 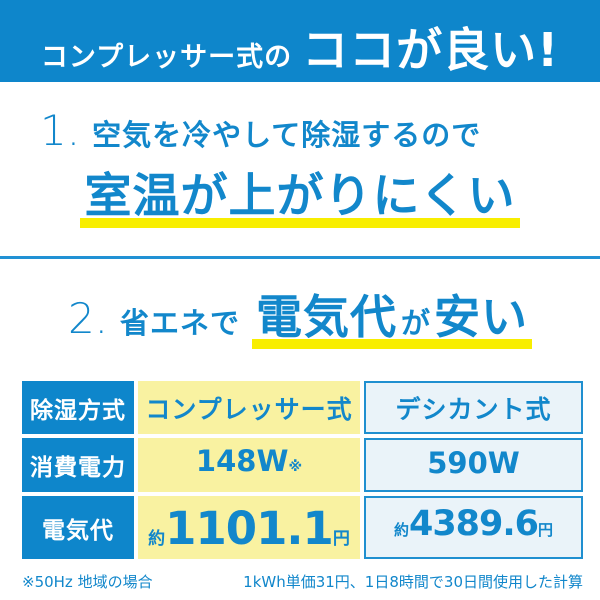 I want to click on desiccant-method-text: デシカント式, so click(x=473, y=409).